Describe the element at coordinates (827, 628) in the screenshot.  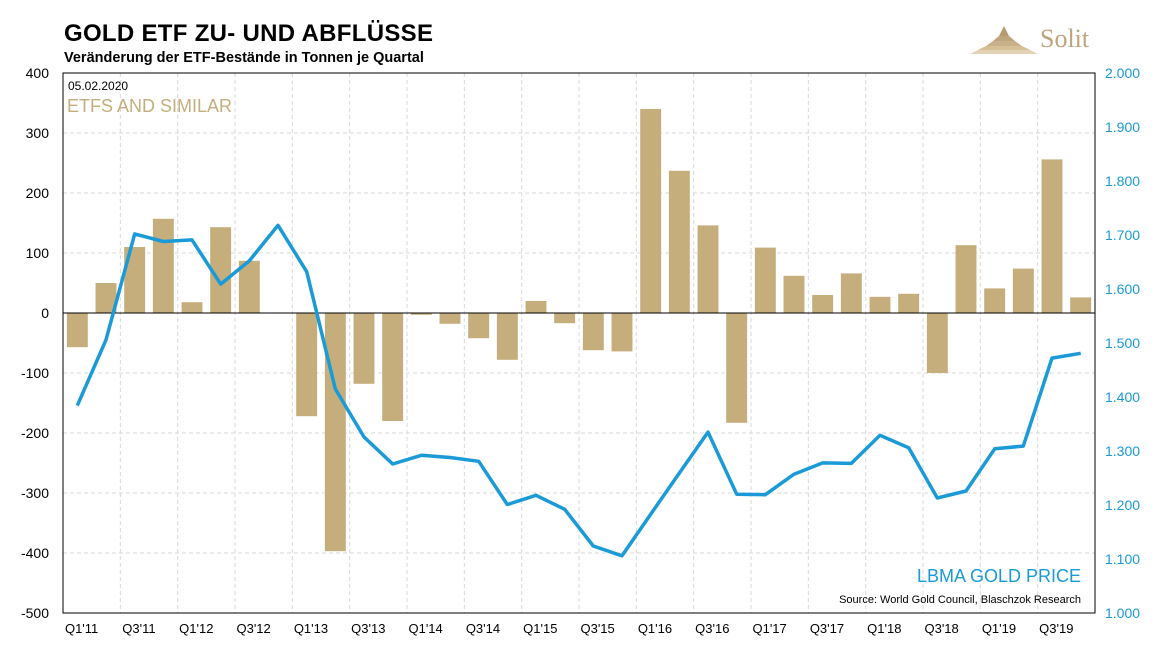
I see `x-tick-label: Q3'17` at that location.